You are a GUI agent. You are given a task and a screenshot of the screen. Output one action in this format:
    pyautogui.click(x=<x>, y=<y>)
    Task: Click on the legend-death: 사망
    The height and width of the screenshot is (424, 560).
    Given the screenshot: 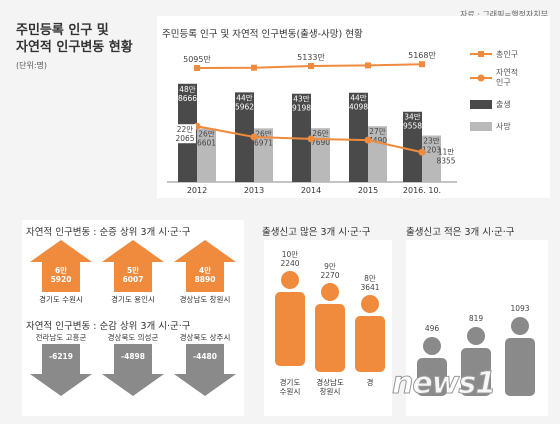 What is the action you would take?
    pyautogui.click(x=509, y=126)
    